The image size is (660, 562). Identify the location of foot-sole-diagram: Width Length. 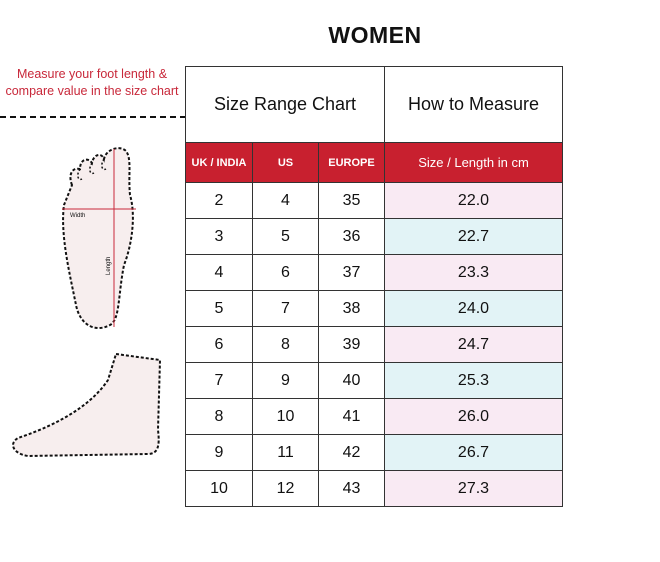
(99, 238).